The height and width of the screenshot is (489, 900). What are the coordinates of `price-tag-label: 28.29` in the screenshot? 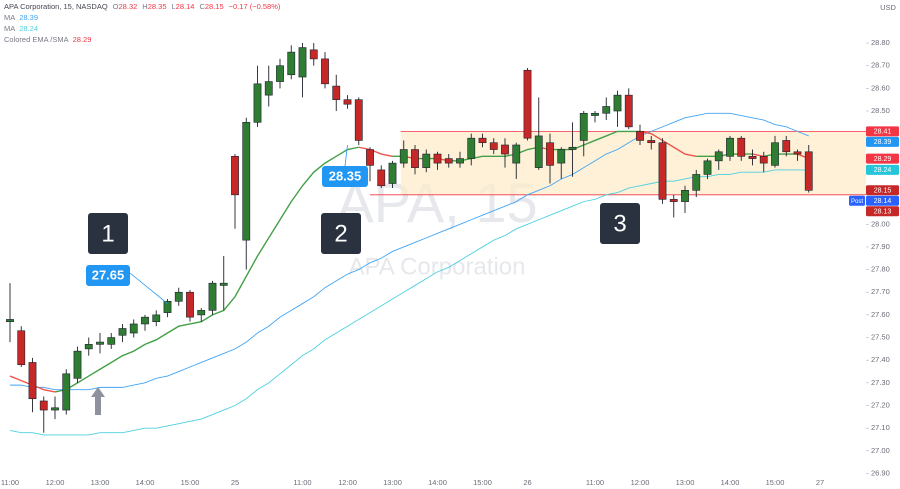 It's located at (883, 159).